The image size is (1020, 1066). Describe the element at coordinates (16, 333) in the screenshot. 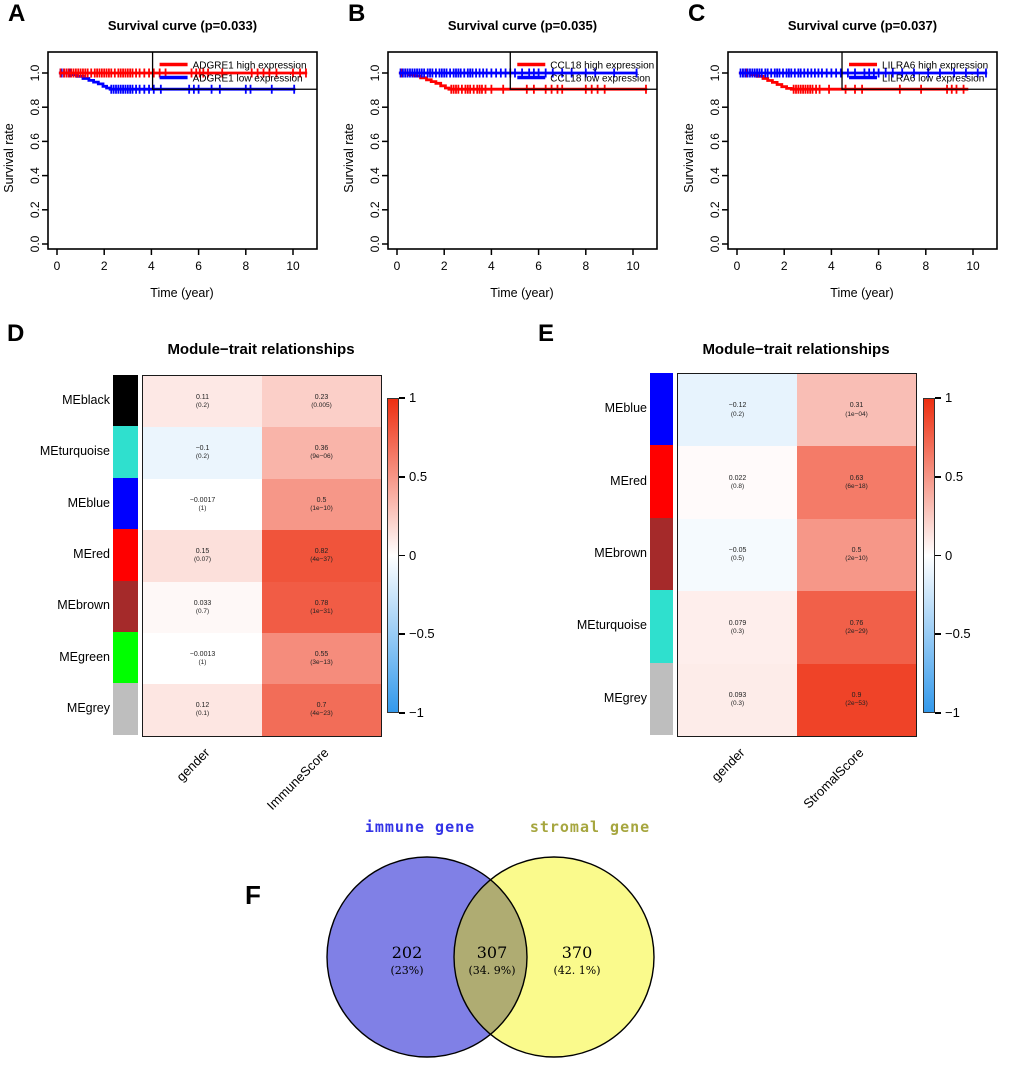

I see `panel-letter-D: D` at that location.